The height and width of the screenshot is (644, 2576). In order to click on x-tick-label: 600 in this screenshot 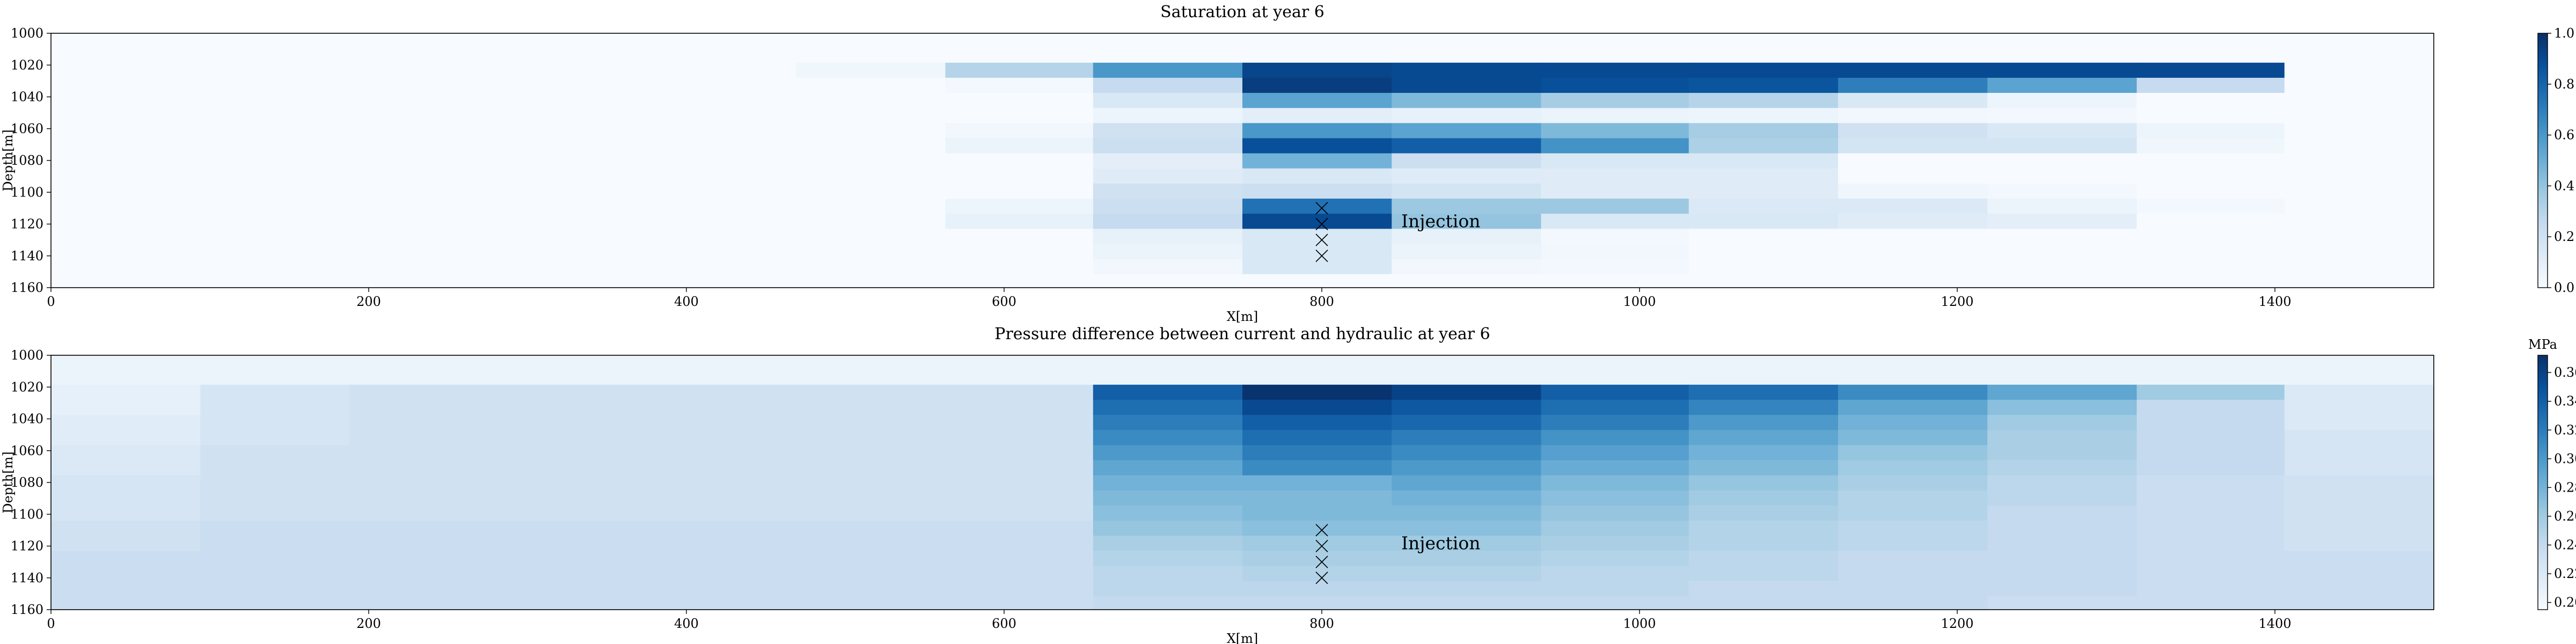, I will do `click(1004, 623)`.